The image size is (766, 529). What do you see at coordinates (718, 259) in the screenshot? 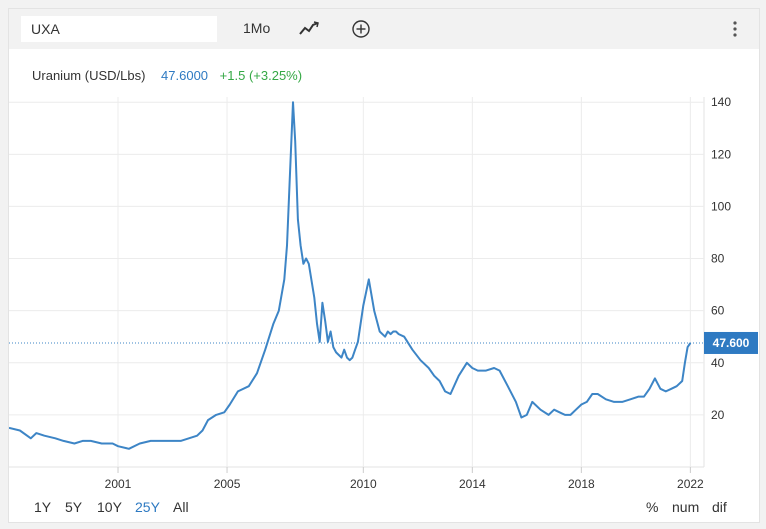
I see `y-tick-label: 80` at bounding box center [718, 259].